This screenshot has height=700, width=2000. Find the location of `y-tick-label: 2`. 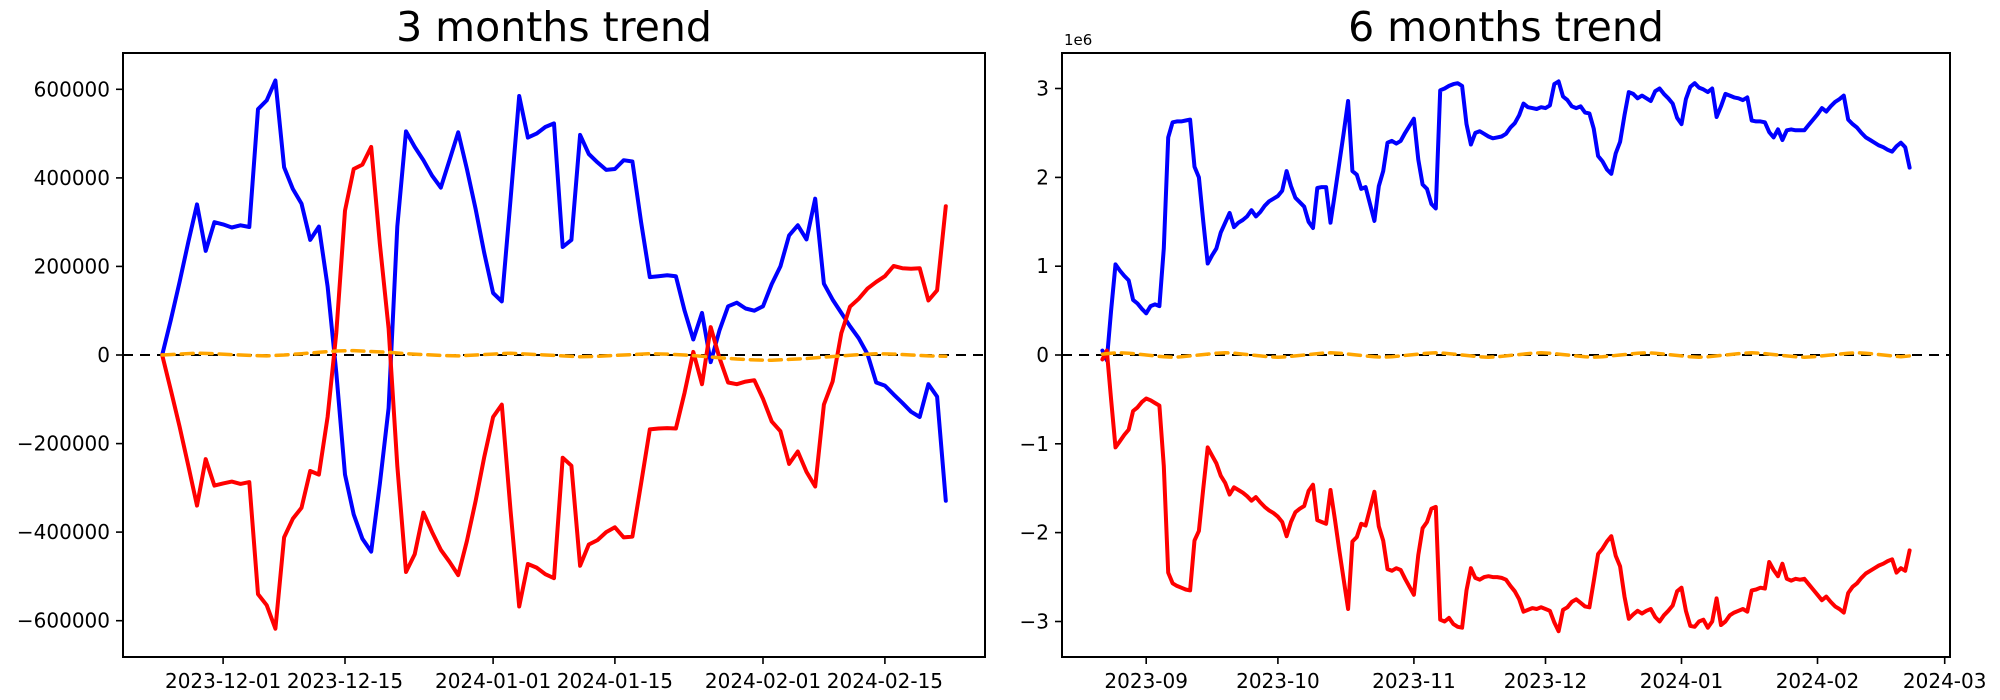

y-tick-label: 2 is located at coordinates (1042, 177).